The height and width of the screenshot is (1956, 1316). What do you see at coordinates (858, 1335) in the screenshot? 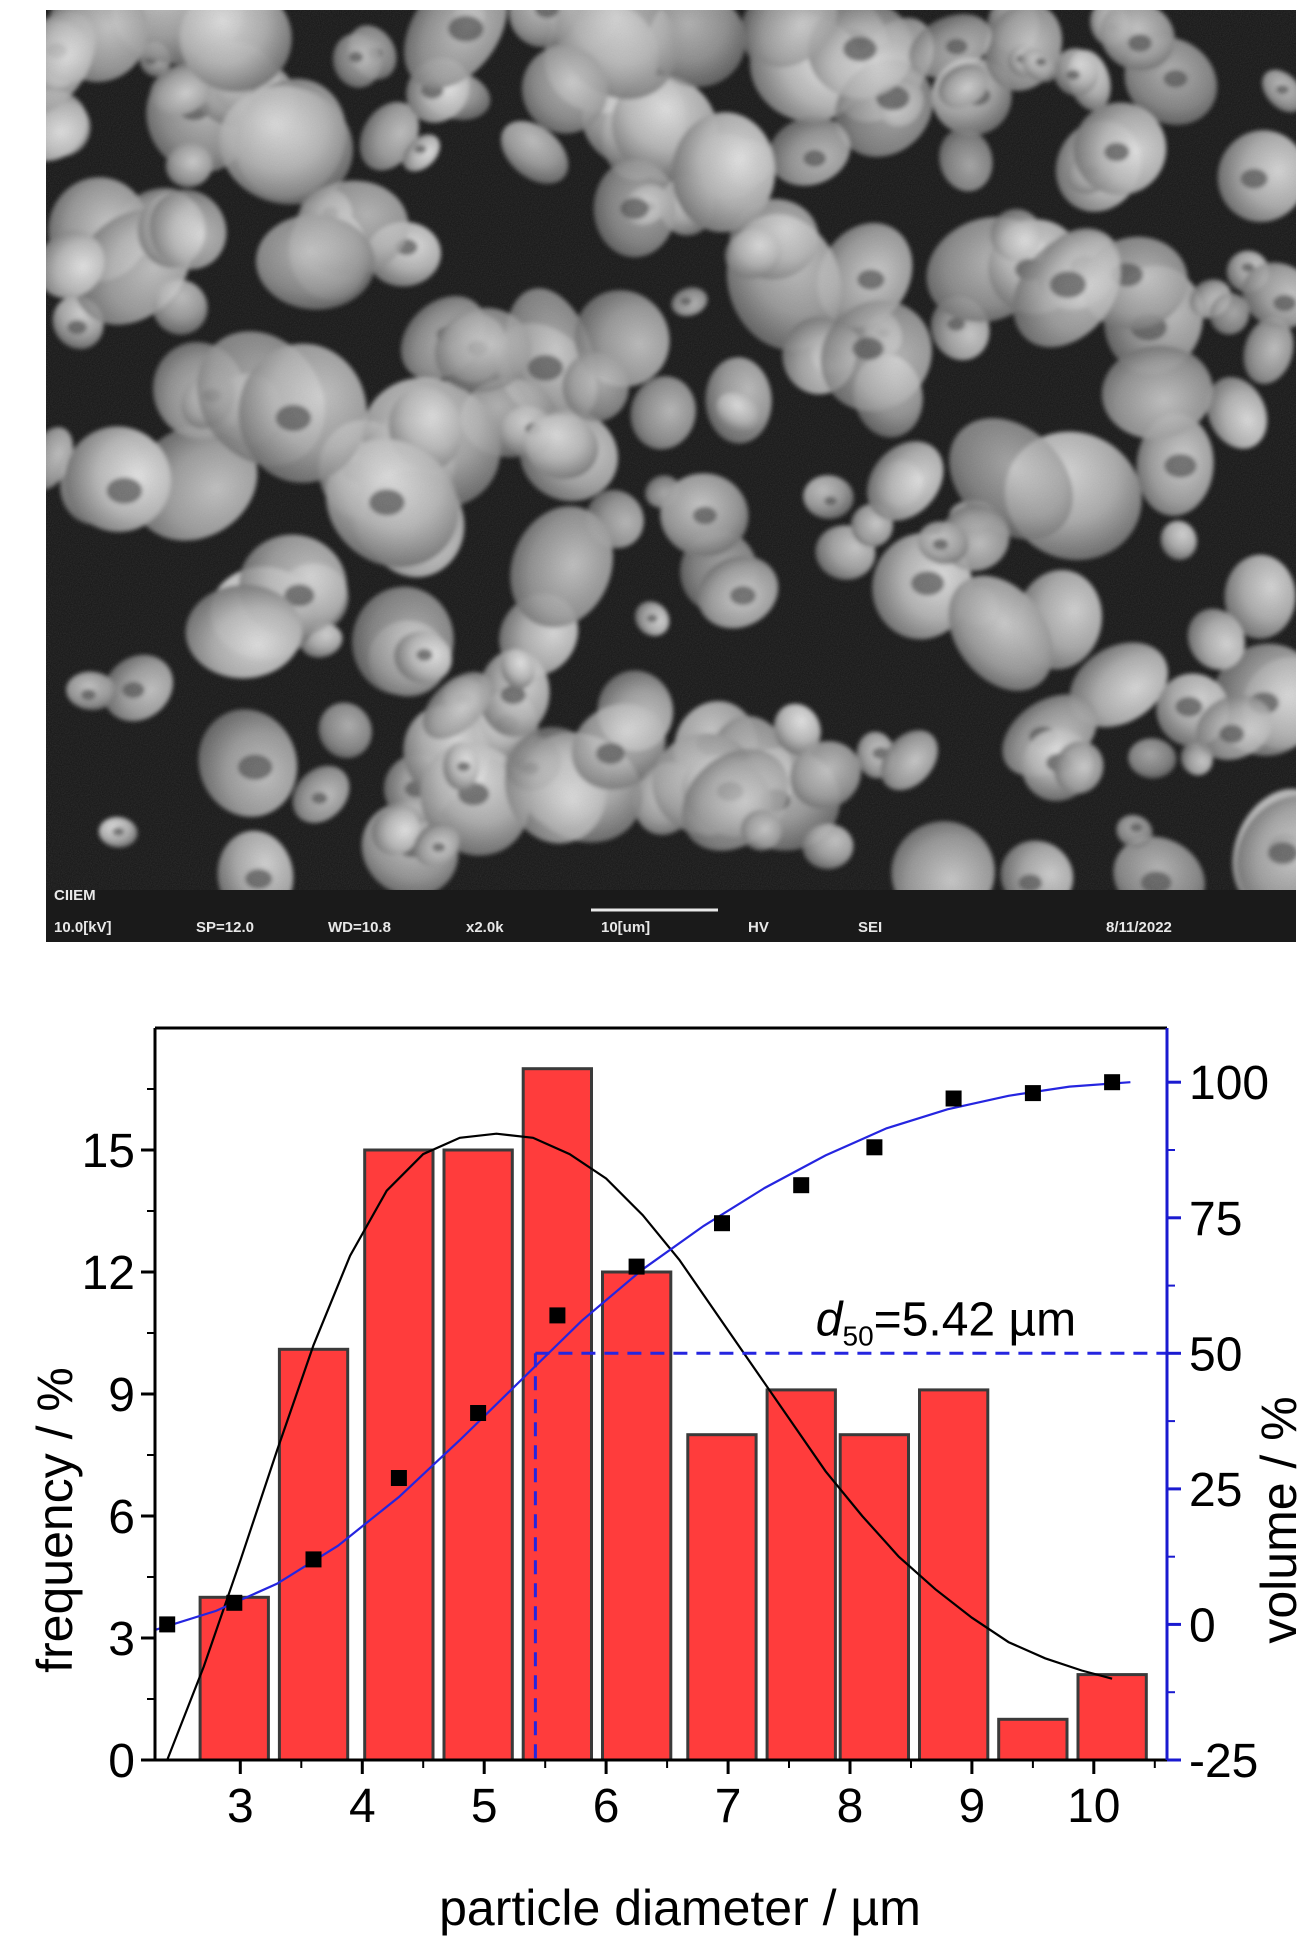
I see `d50-subscript: 50` at bounding box center [858, 1335].